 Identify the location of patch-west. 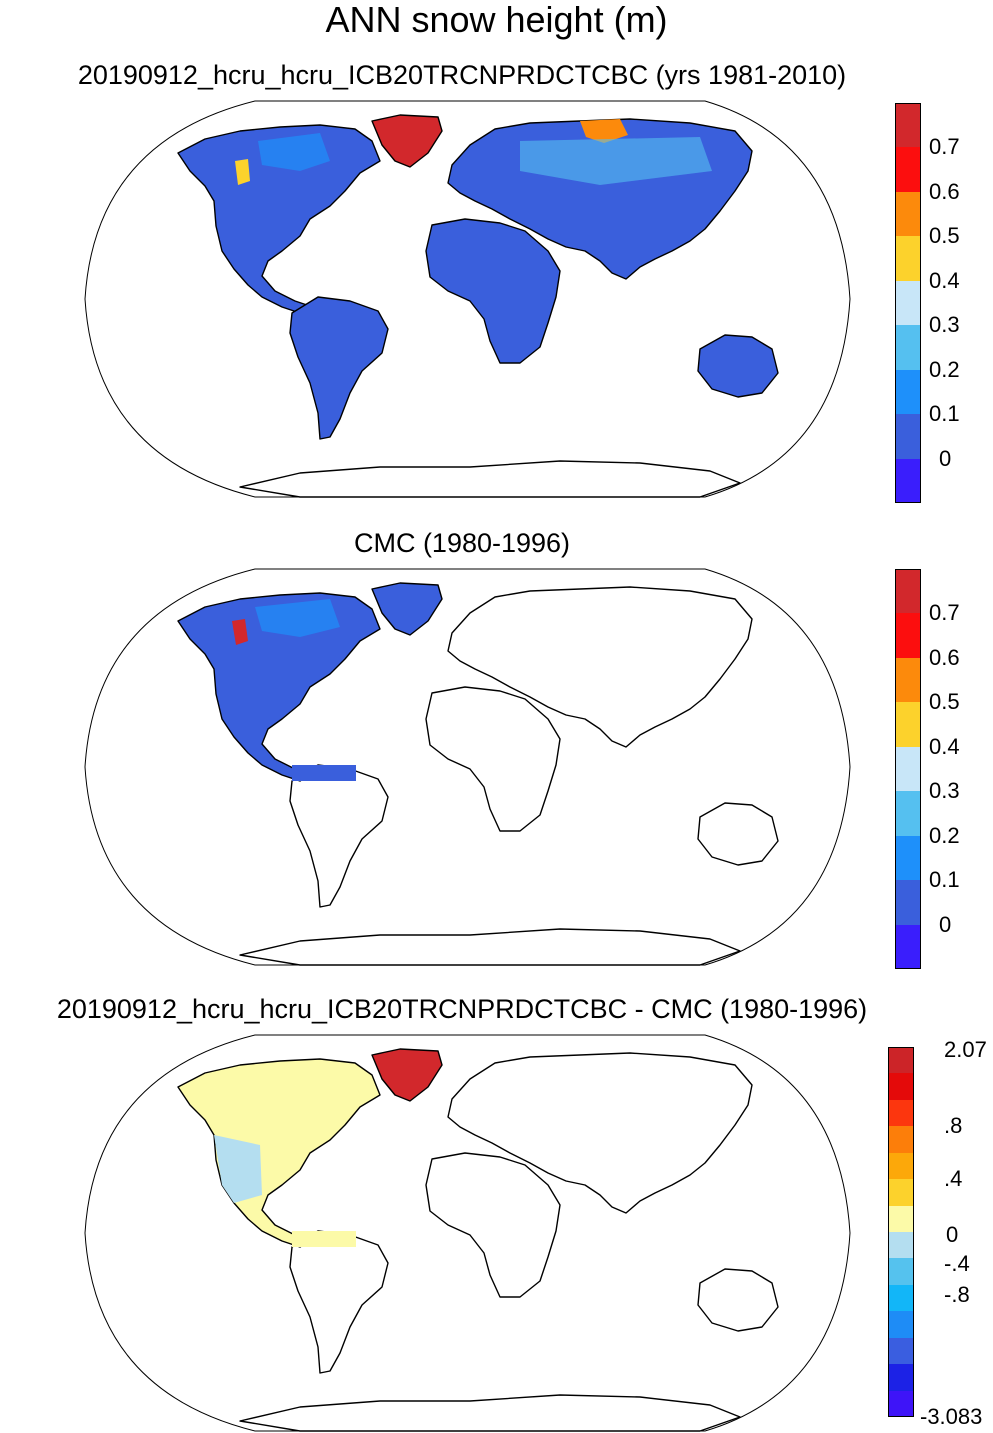
(238, 1169).